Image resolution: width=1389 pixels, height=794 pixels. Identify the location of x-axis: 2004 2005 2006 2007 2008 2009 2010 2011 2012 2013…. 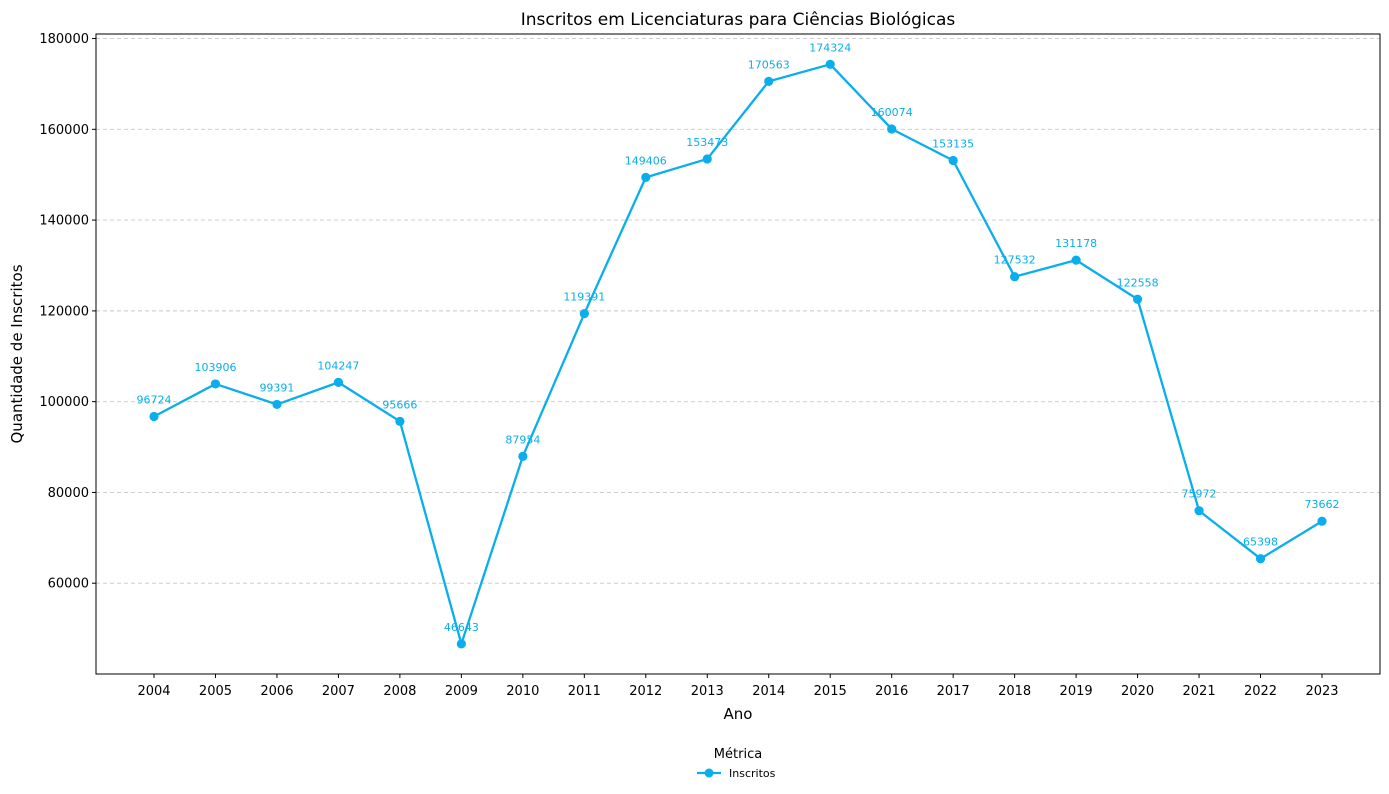
(738, 686).